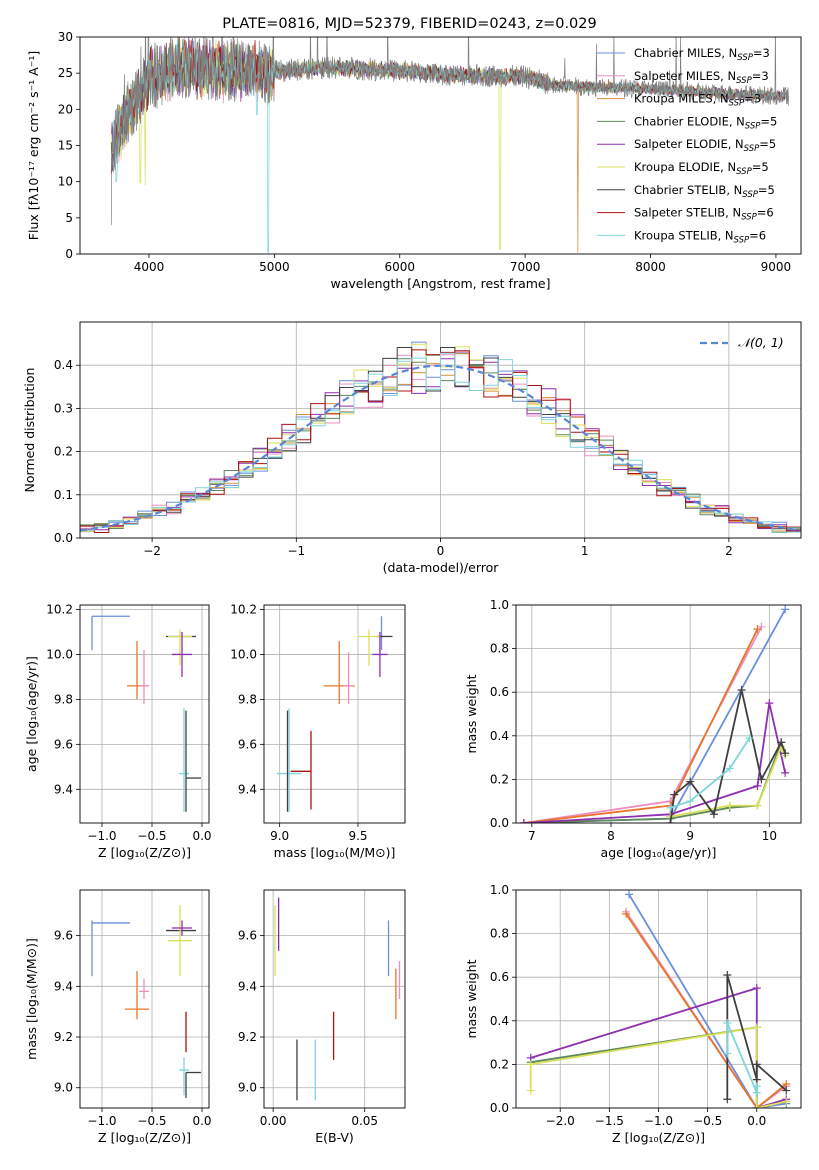  I want to click on x-tick-label: 6000, so click(399, 267).